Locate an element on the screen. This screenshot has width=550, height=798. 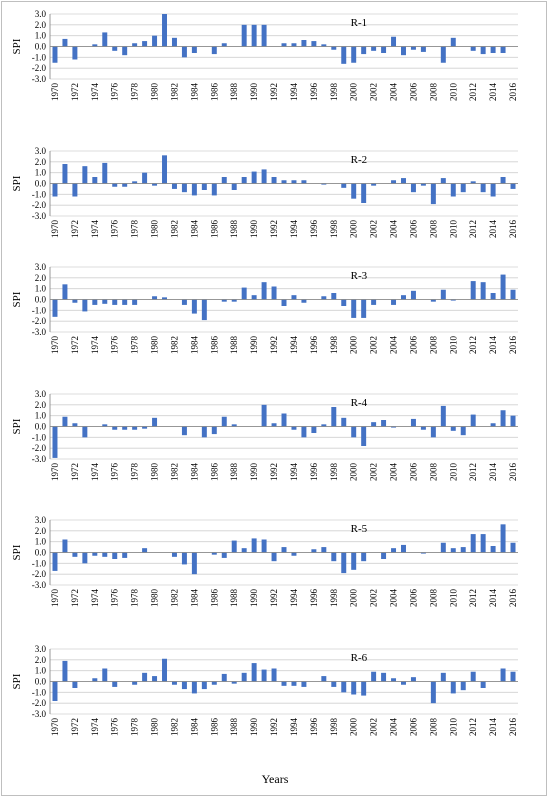
bar-2009 is located at coordinates (443, 54).